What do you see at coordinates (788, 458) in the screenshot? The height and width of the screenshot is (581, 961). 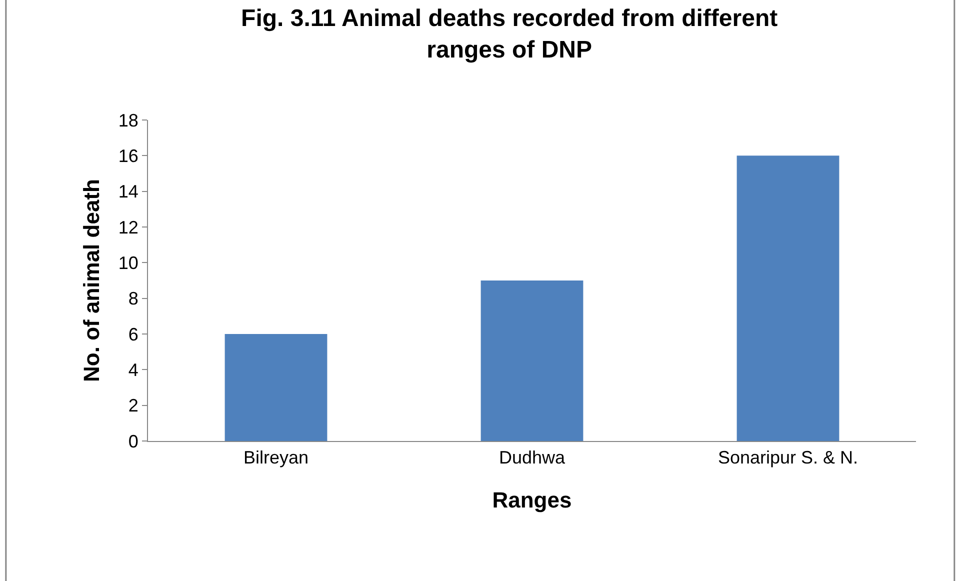 I see `x-tick-label: Sonaripur S. & N.` at bounding box center [788, 458].